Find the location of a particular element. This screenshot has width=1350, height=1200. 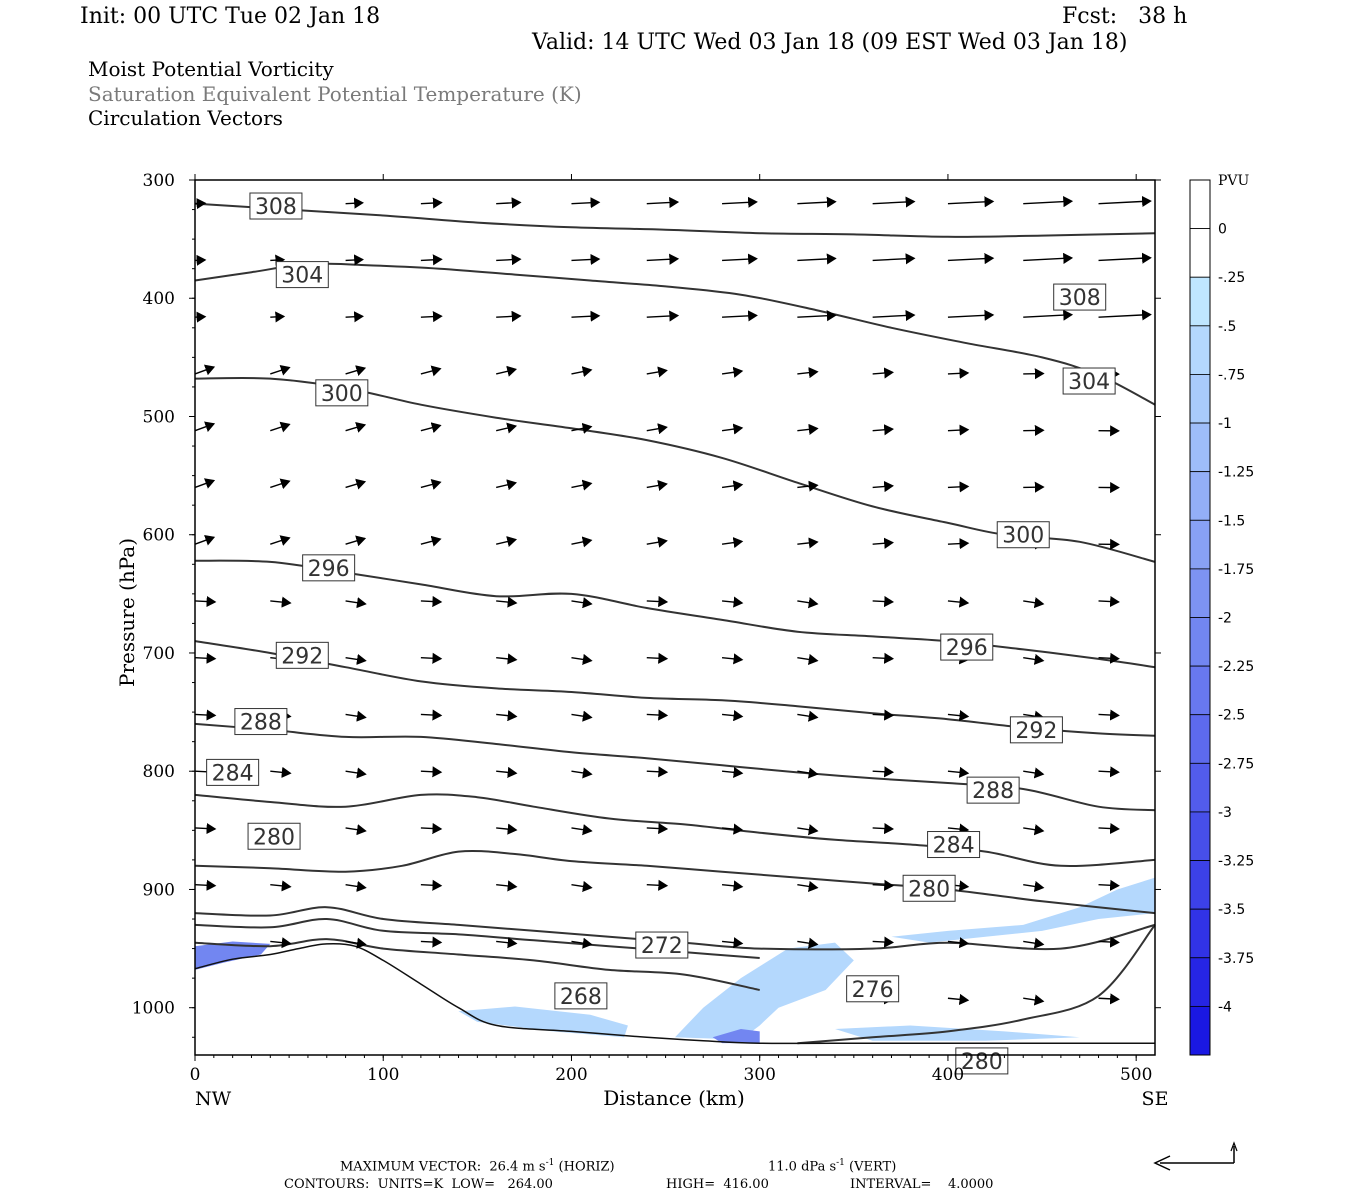

colorbar-label: -3.75 is located at coordinates (1236, 959).